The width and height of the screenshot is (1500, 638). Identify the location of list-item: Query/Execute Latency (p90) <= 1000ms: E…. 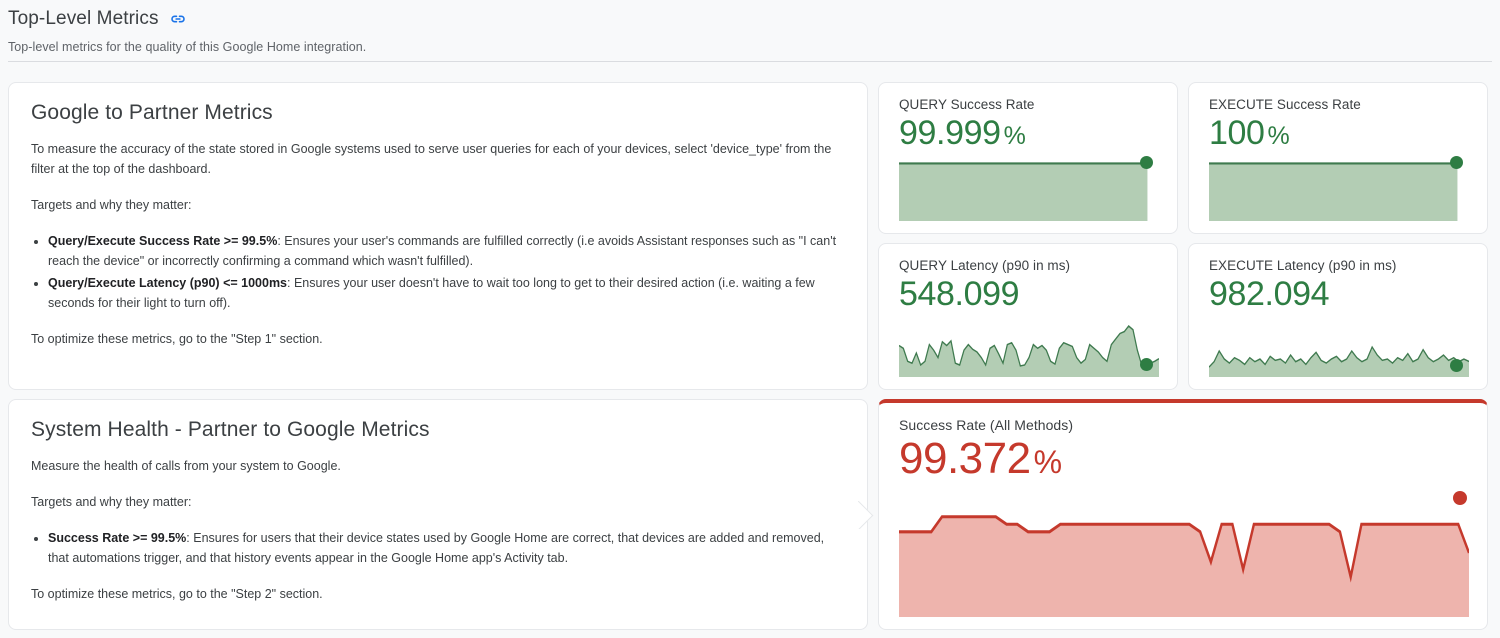
(446, 293).